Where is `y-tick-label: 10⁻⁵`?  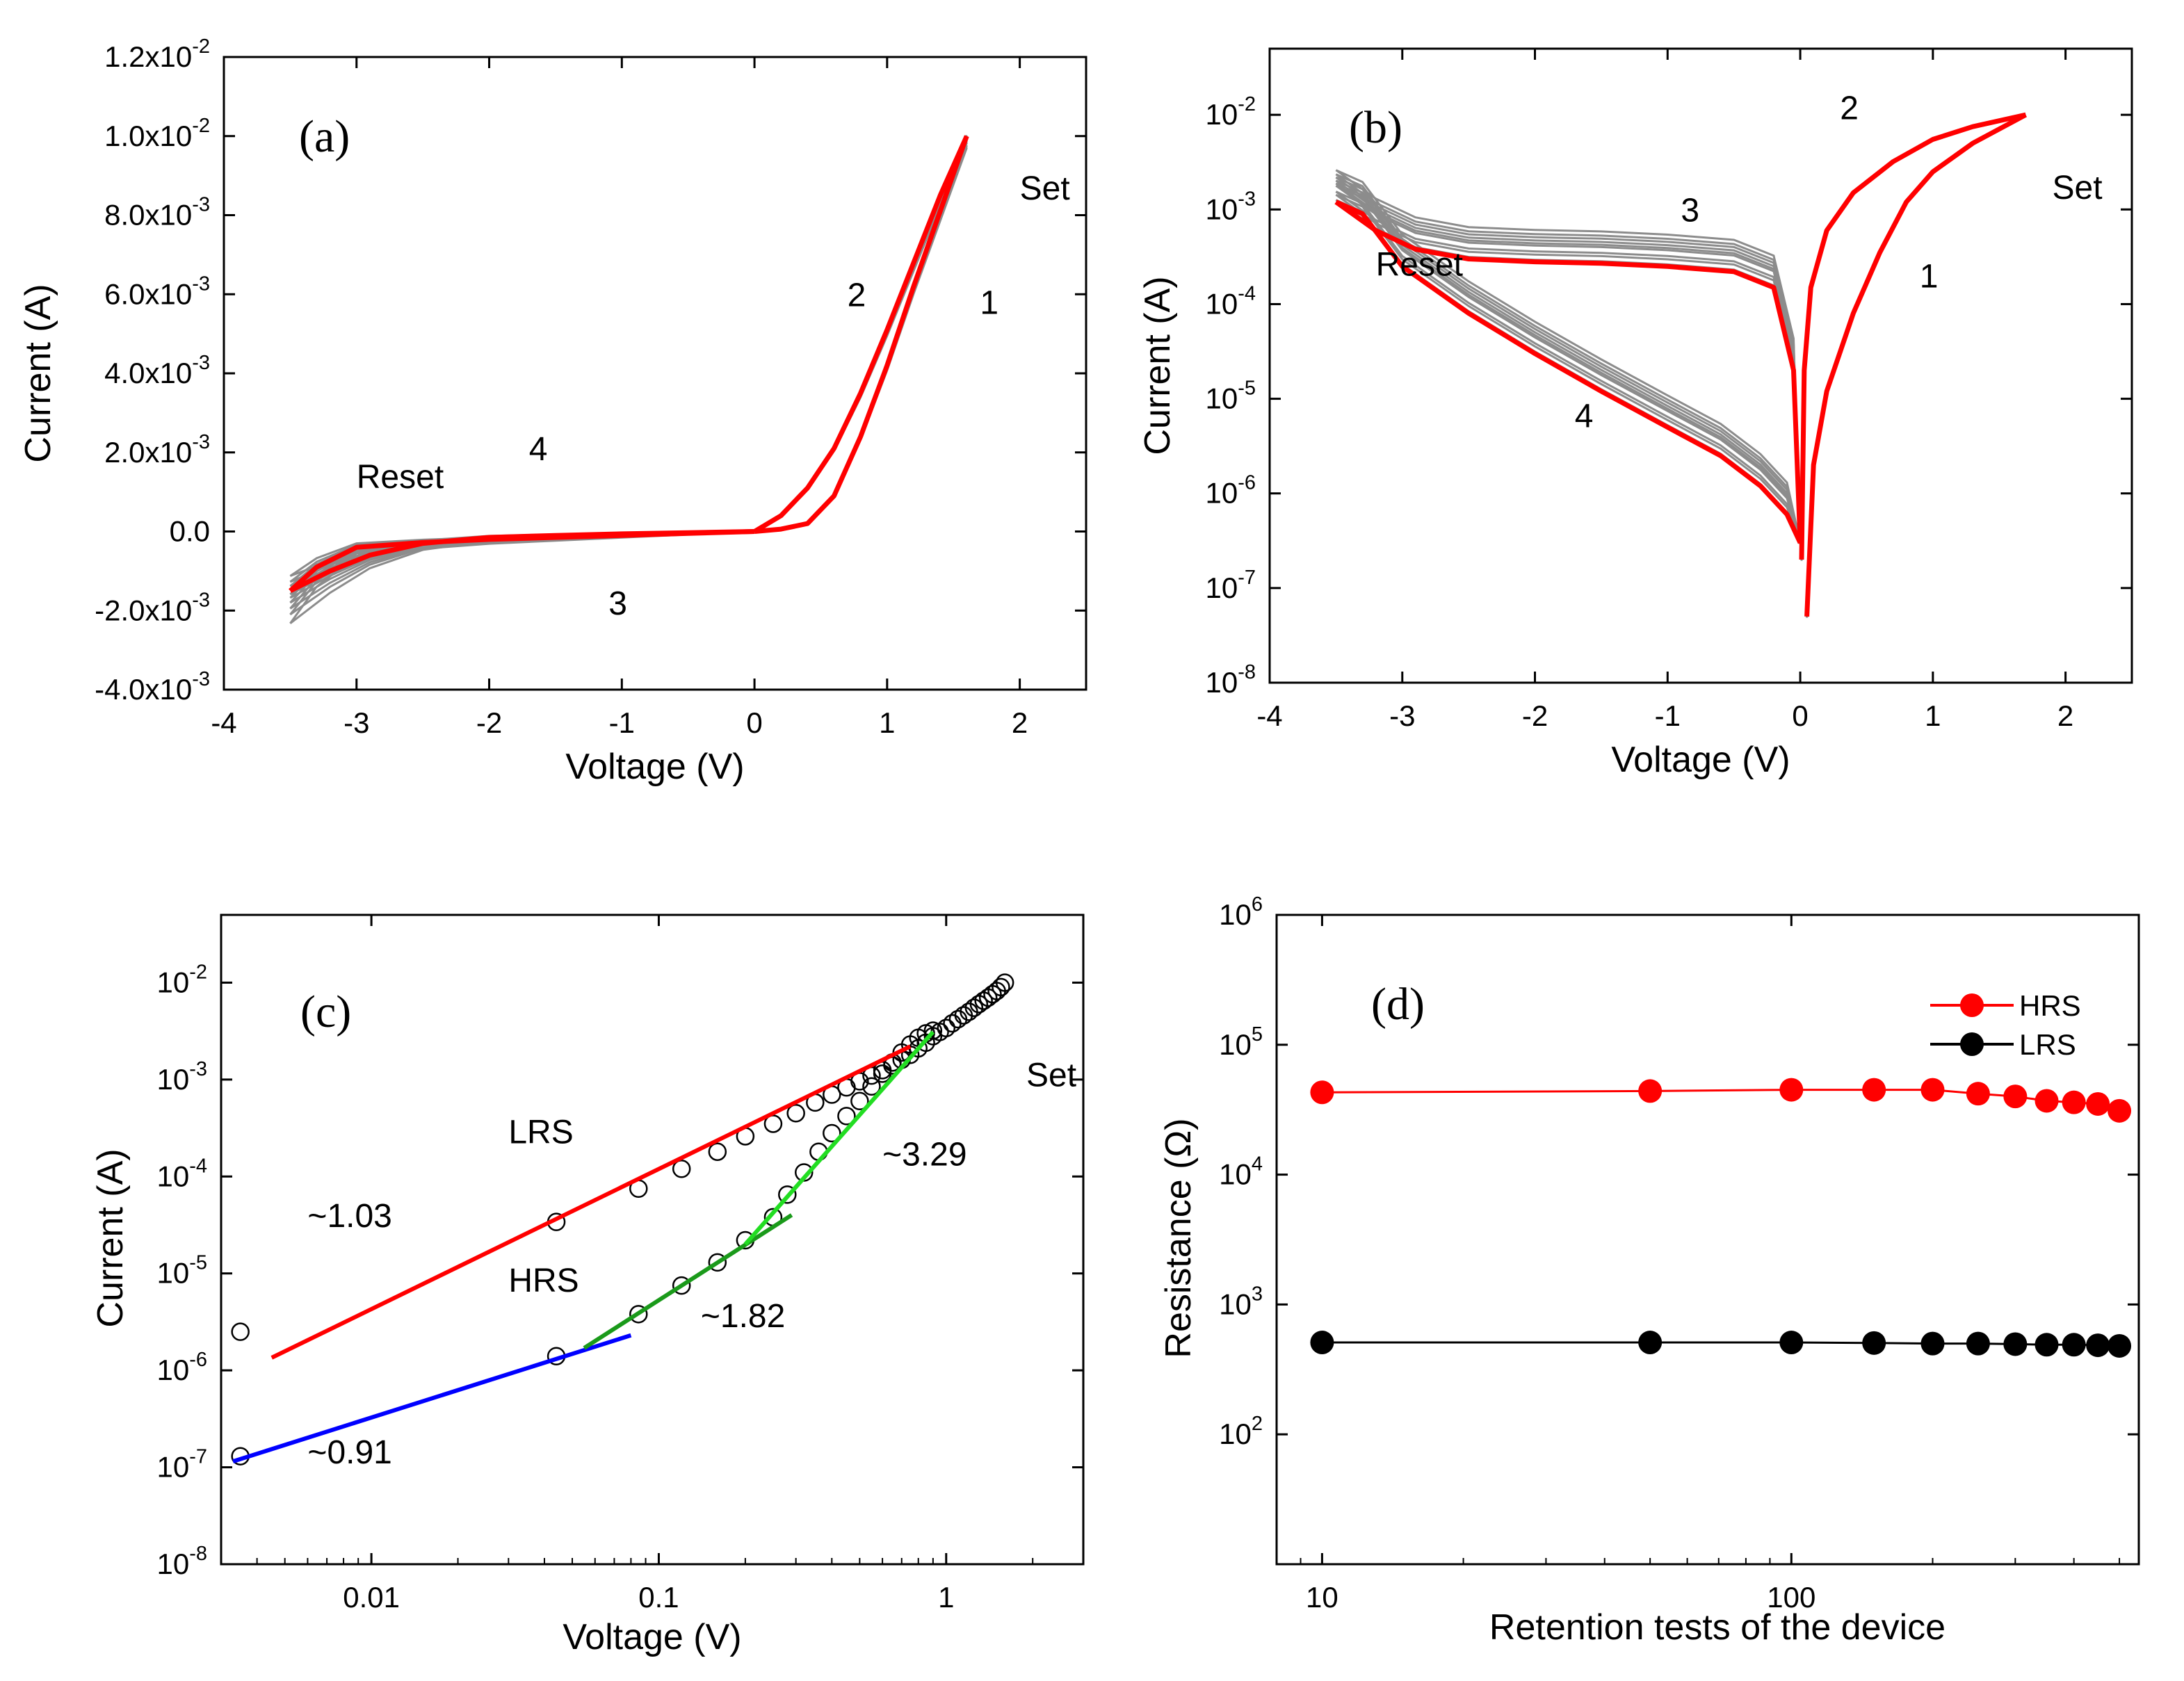
y-tick-label: 10⁻⁵ is located at coordinates (1230, 396).